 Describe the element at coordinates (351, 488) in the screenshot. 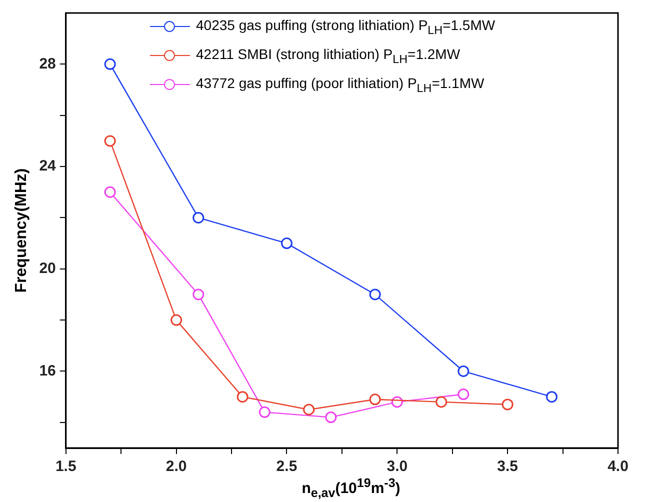

I see `x-axis-title: n$_{e,av}$(10$^{19}$m$^{-3}$)` at that location.